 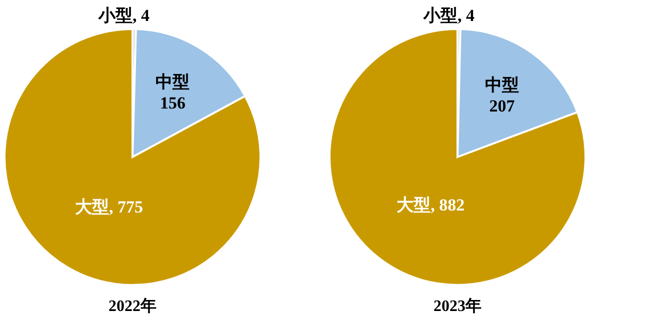 What do you see at coordinates (132, 306) in the screenshot?
I see `title: 2022年` at bounding box center [132, 306].